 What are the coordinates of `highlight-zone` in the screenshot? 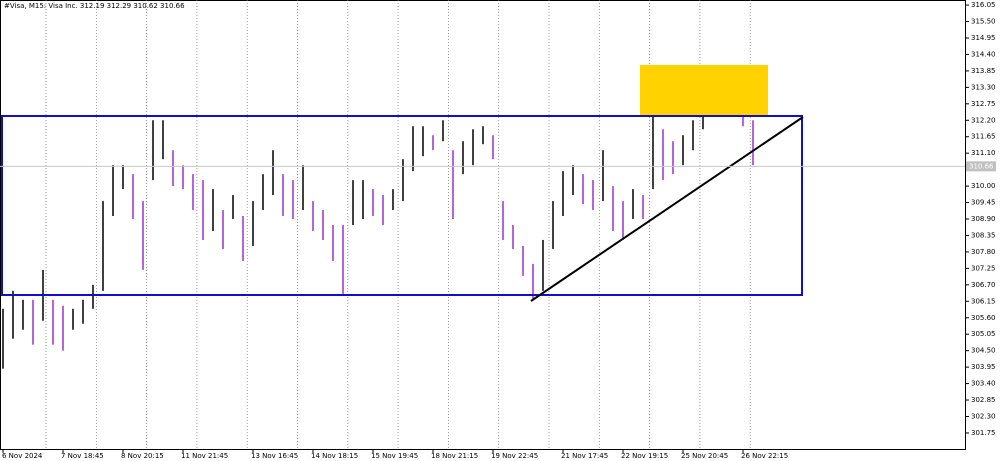 It's located at (704, 90).